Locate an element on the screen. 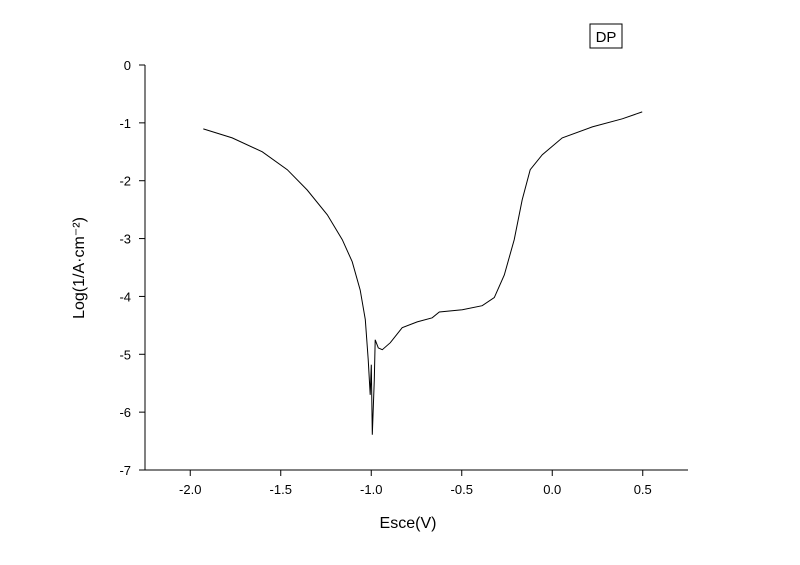 This screenshot has width=800, height=565. x-tick-label: -1.0 is located at coordinates (371, 489).